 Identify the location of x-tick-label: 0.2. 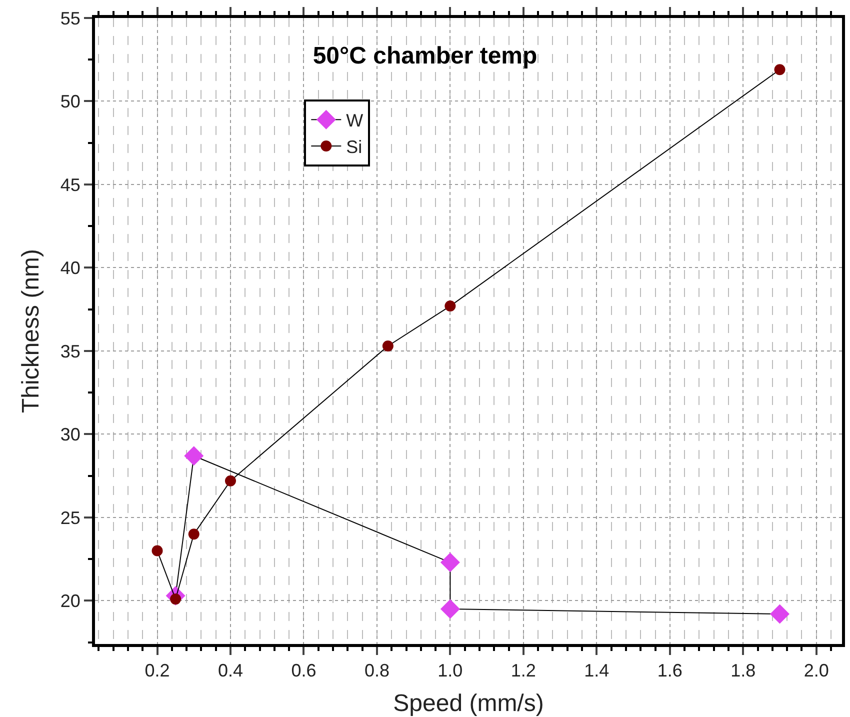
(157, 670).